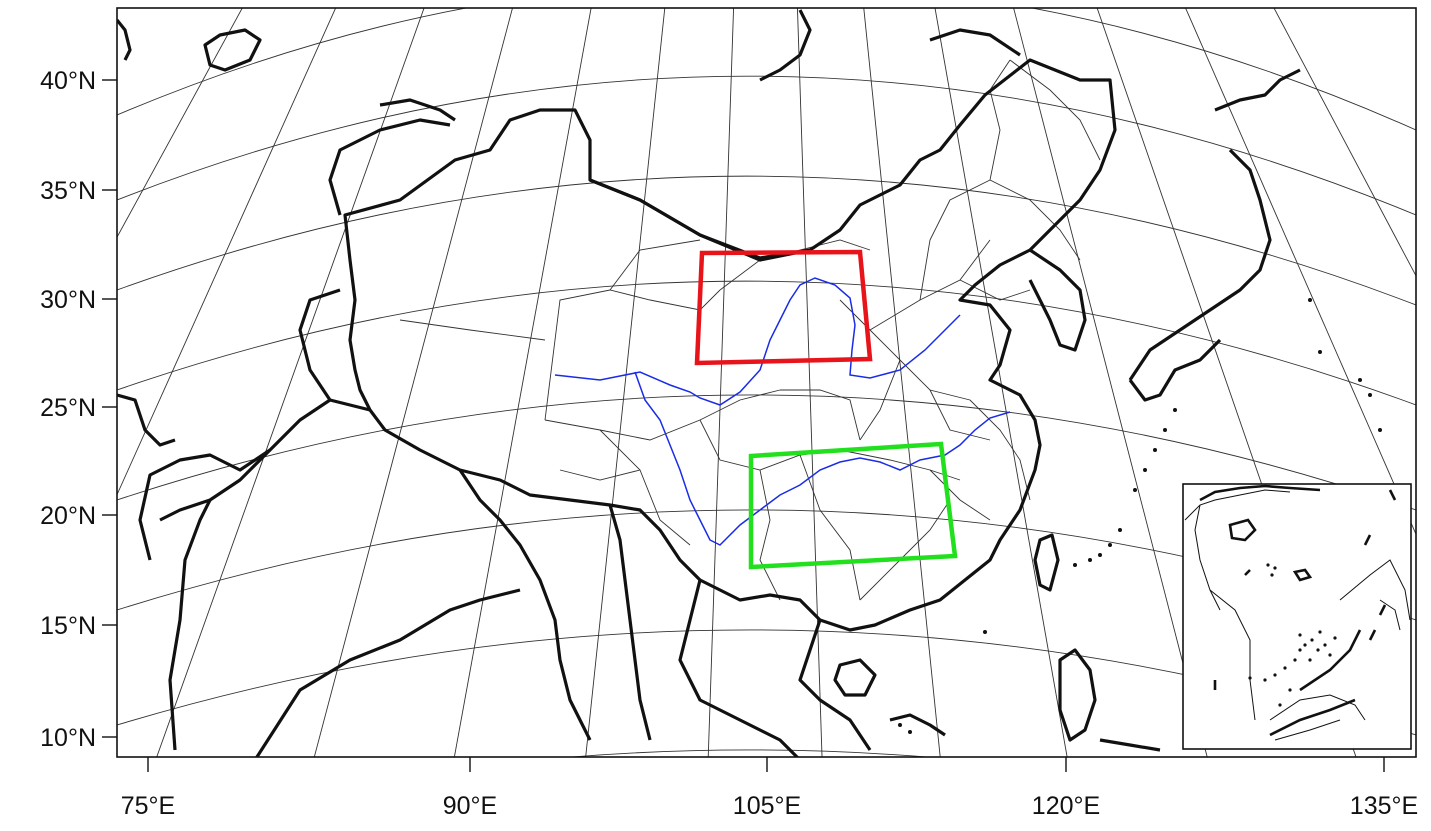 The width and height of the screenshot is (1431, 831). Describe the element at coordinates (68, 516) in the screenshot. I see `lat-label-20: 20°N` at that location.